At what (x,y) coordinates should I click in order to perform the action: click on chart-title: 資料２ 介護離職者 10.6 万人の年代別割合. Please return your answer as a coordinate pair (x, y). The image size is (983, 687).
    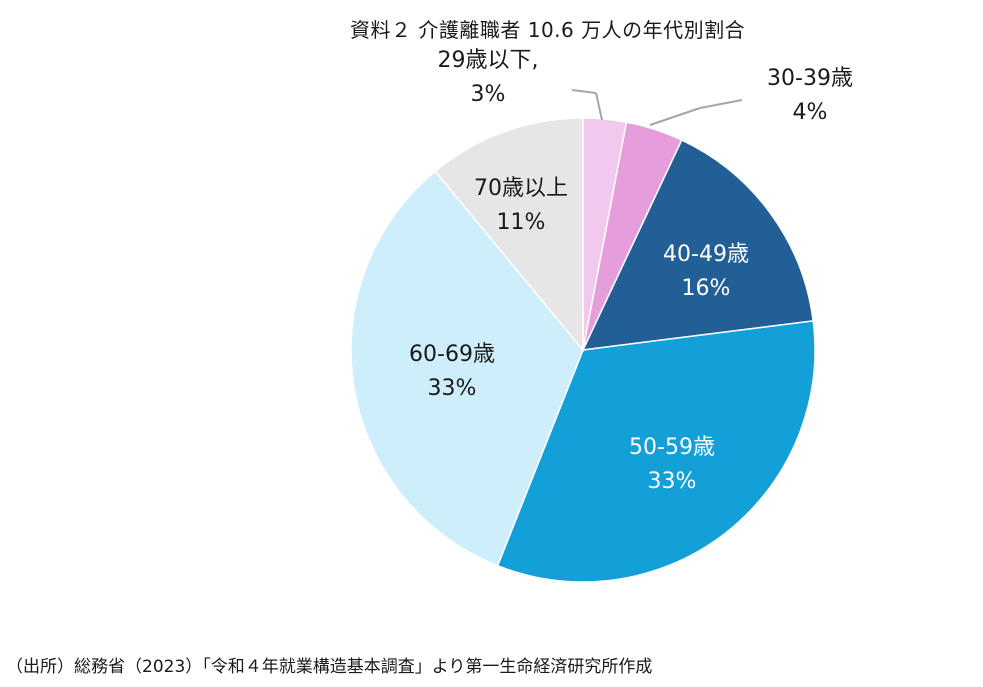
    Looking at the image, I should click on (548, 30).